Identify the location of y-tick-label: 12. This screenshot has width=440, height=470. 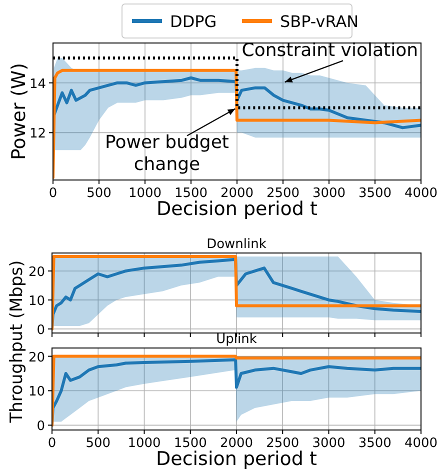
(37, 134).